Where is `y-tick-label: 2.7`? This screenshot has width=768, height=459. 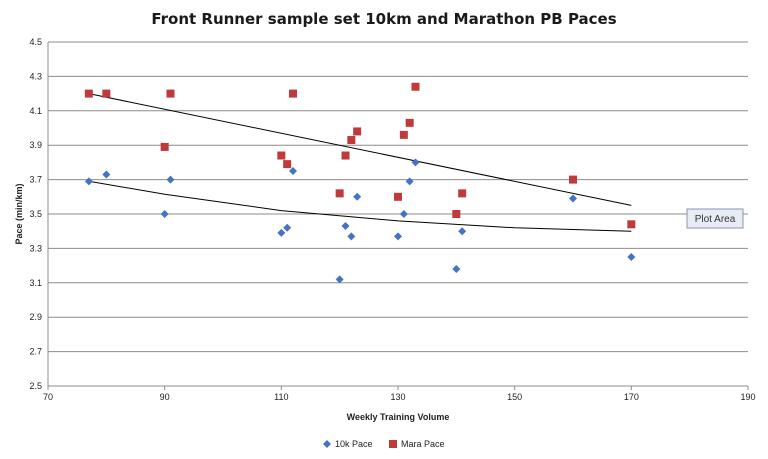
y-tick-label: 2.7 is located at coordinates (35, 352).